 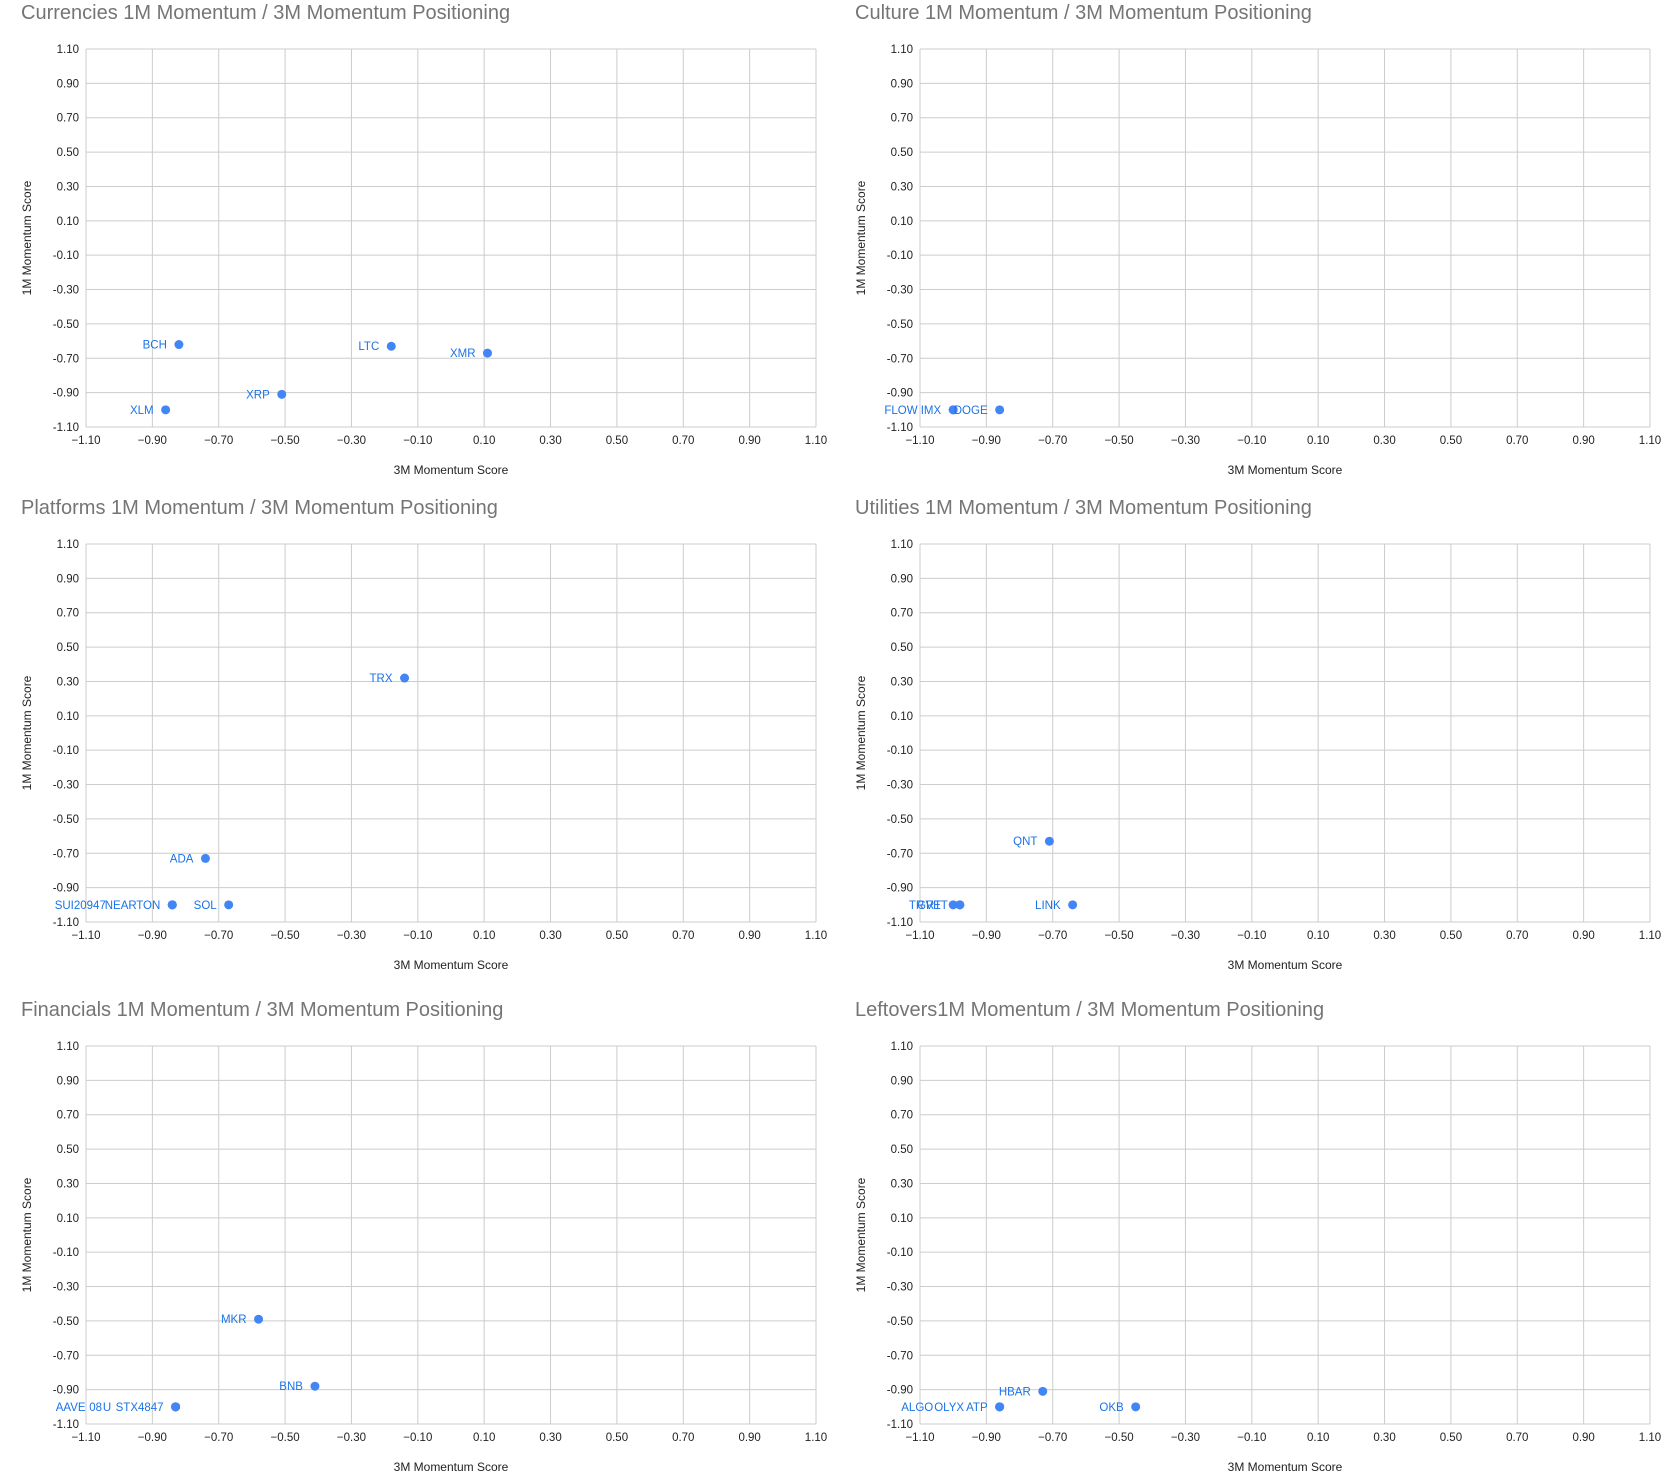 I want to click on data-label: STX4847, so click(x=140, y=1408).